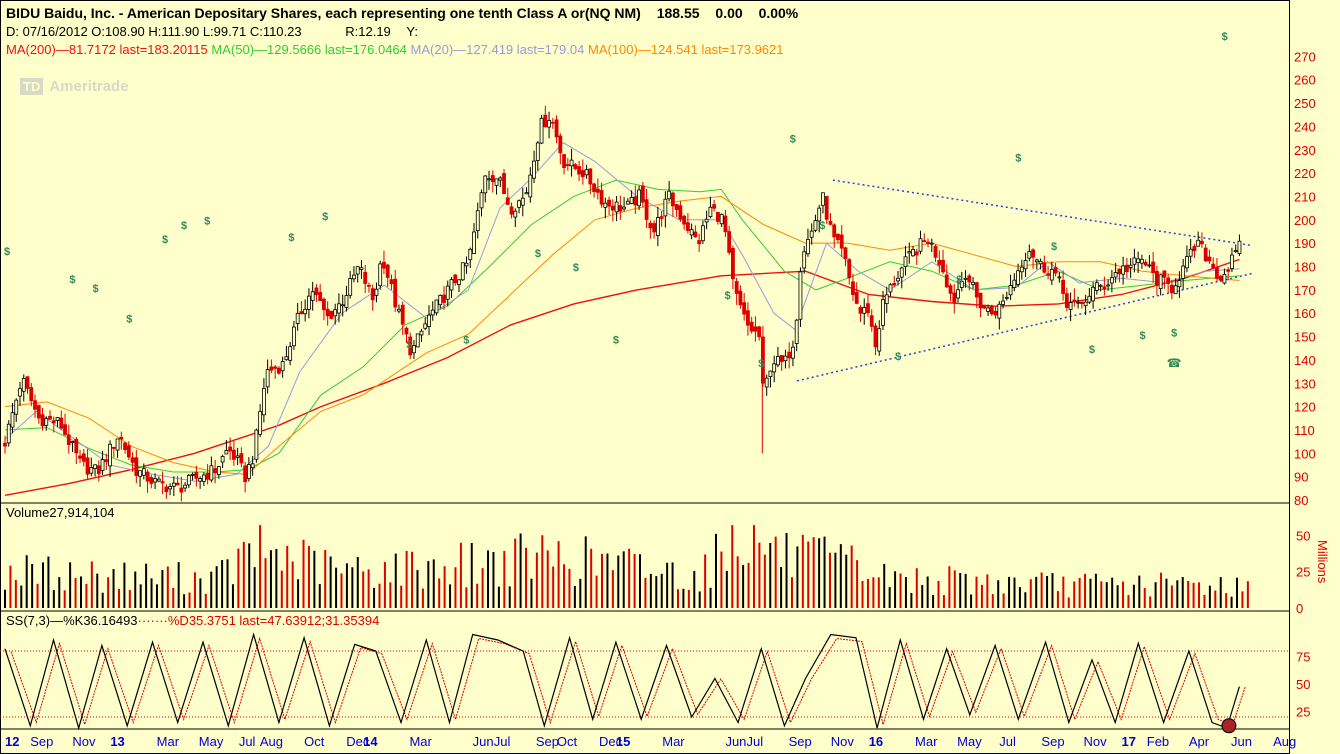 This screenshot has height=754, width=1340. I want to click on x-tick-label: May, so click(969, 741).